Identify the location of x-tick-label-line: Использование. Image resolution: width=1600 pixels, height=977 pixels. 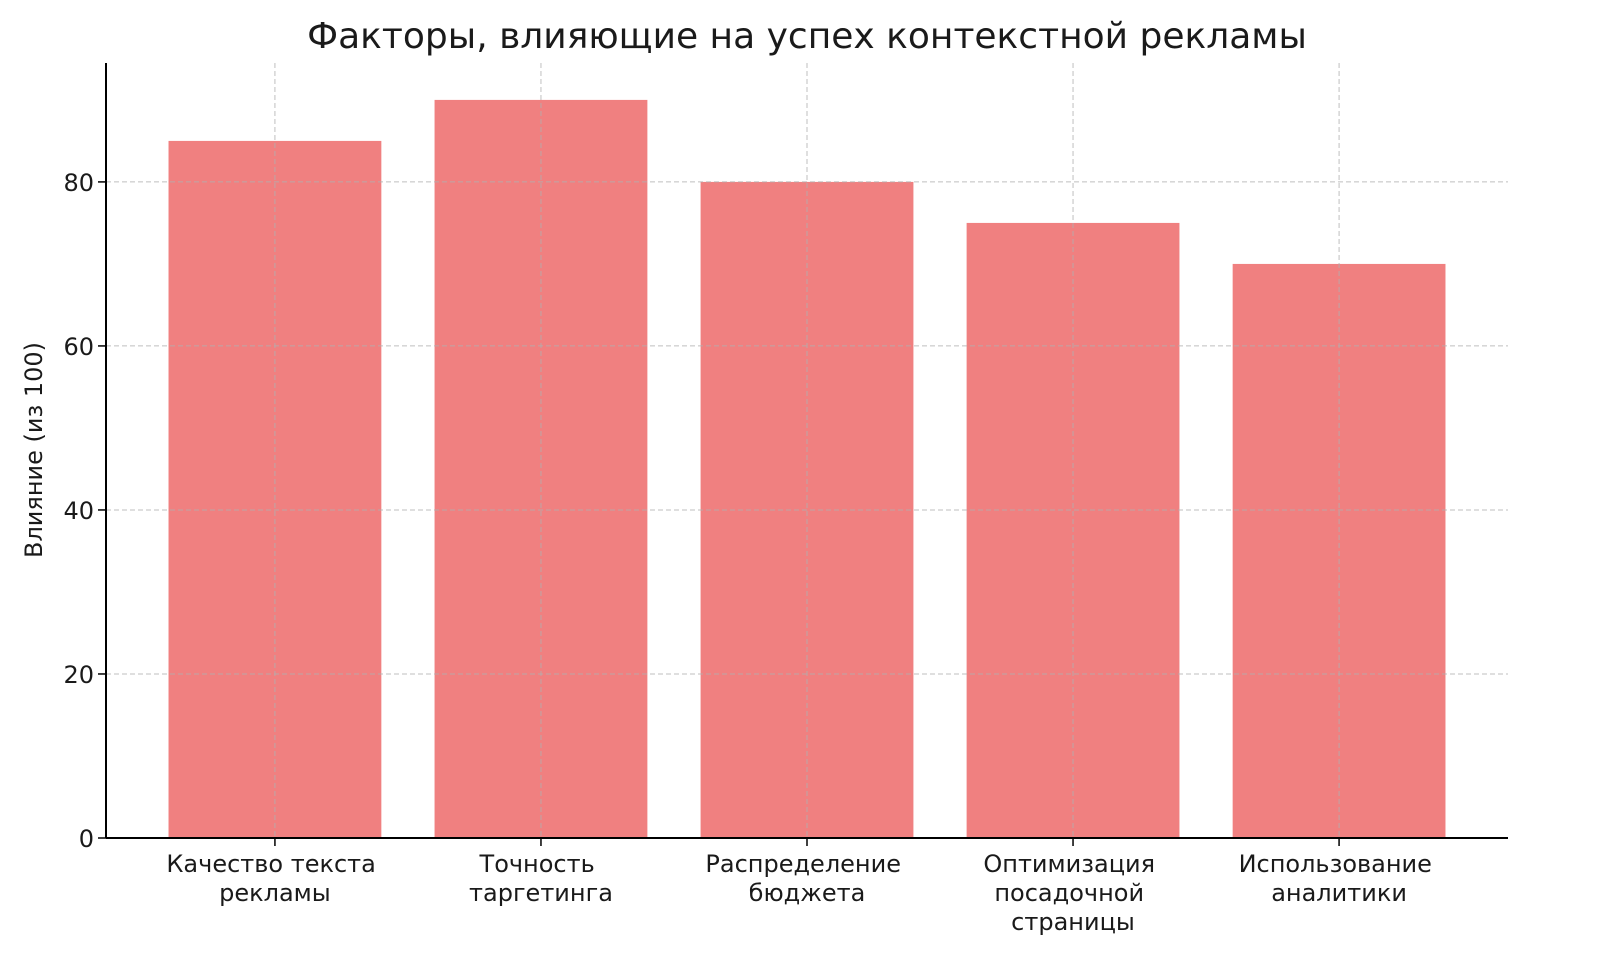
(1339, 864).